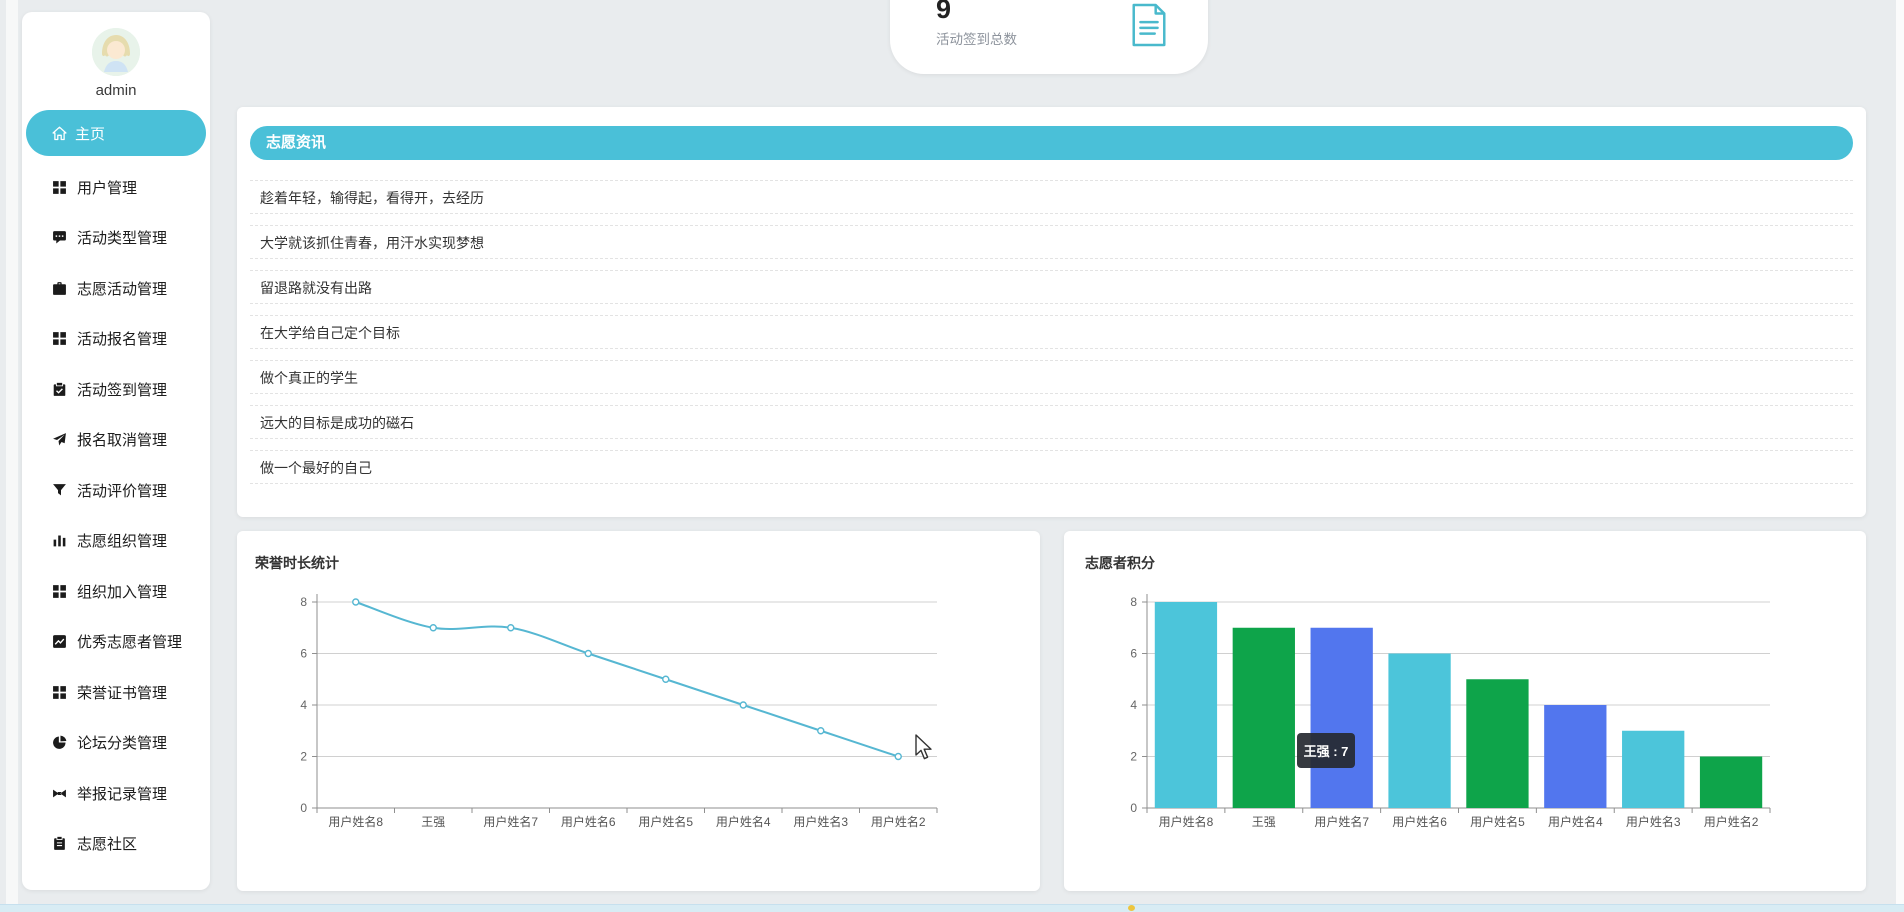 This screenshot has width=1904, height=912. I want to click on news-item: 趁着年轻，输得起，看得开，去经历, so click(1051, 197).